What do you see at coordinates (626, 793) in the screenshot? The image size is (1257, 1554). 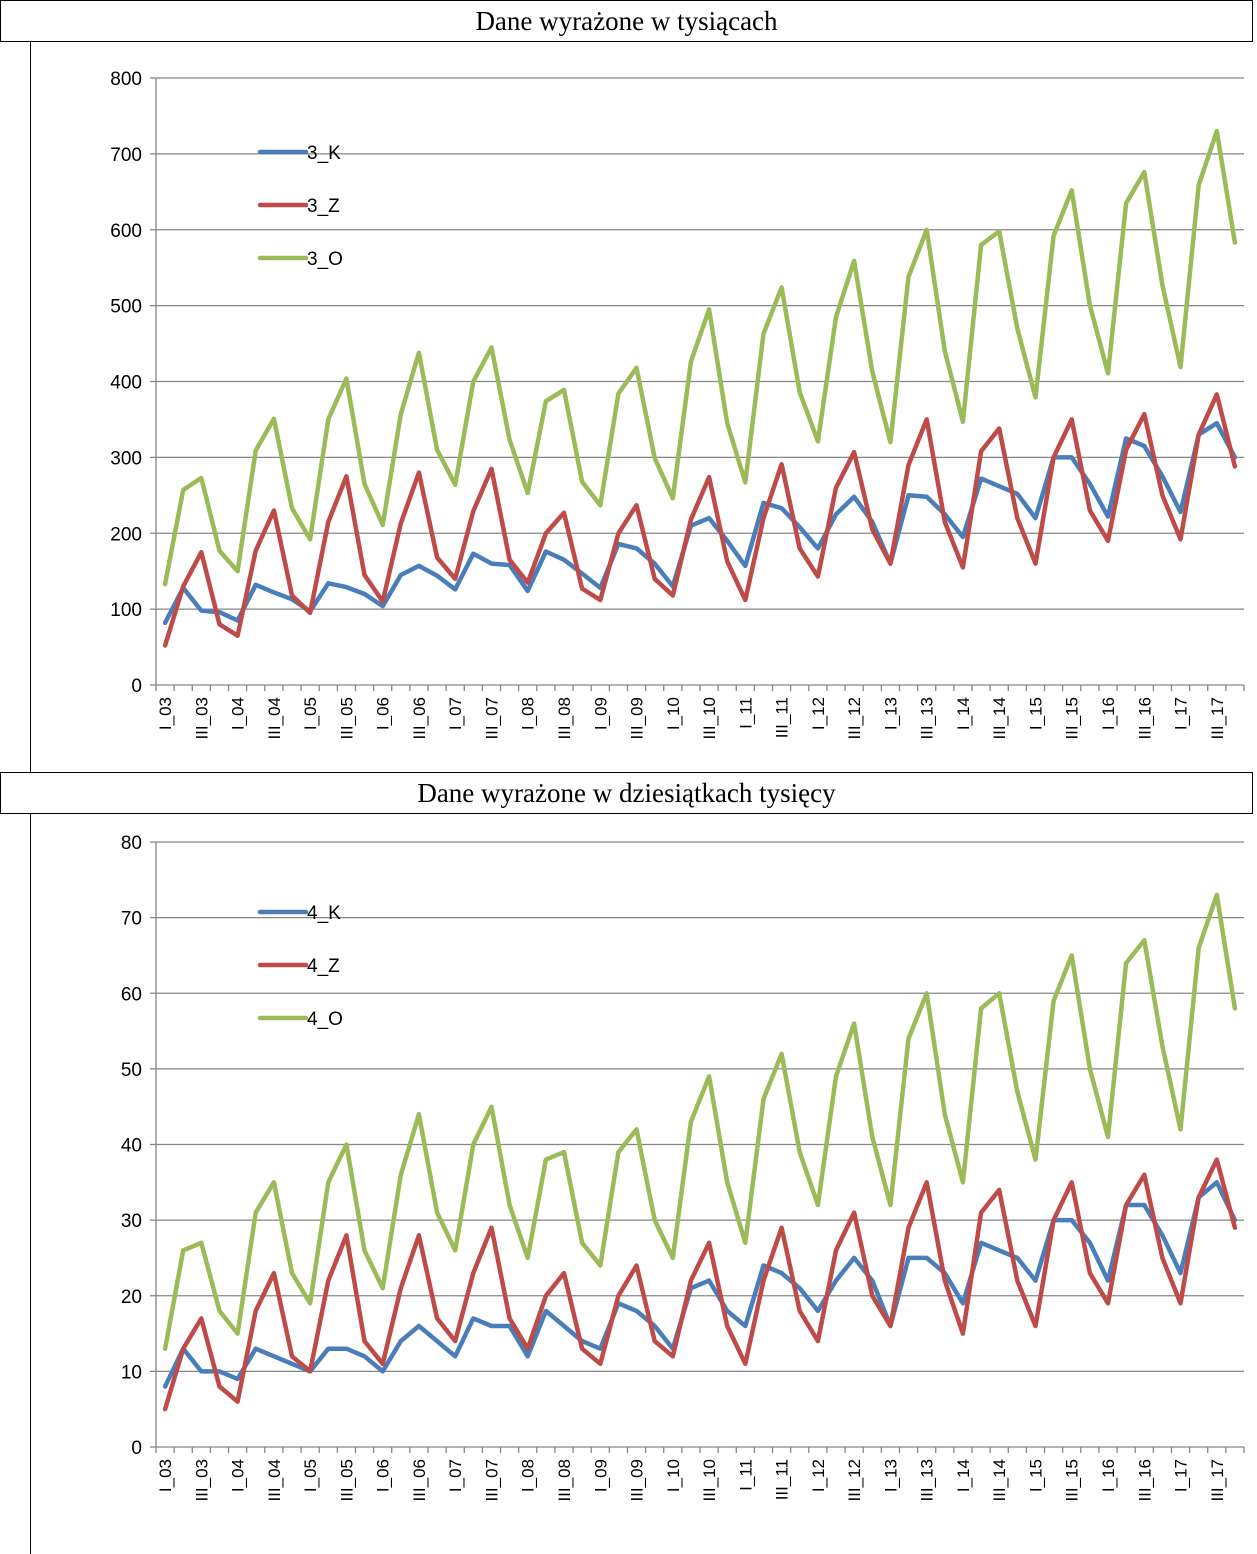 I see `chart2-title: Dane wyrażone w dziesiątkach tysięcy` at bounding box center [626, 793].